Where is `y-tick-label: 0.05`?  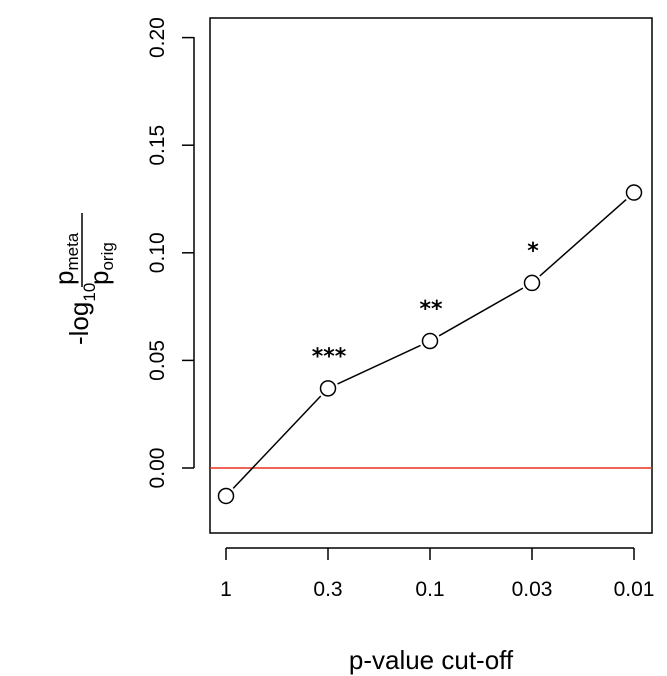 y-tick-label: 0.05 is located at coordinates (157, 360).